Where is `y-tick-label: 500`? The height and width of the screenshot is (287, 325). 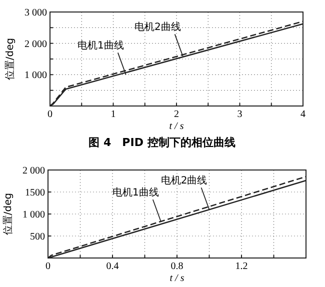 y-tick-label: 500 is located at coordinates (37, 237).